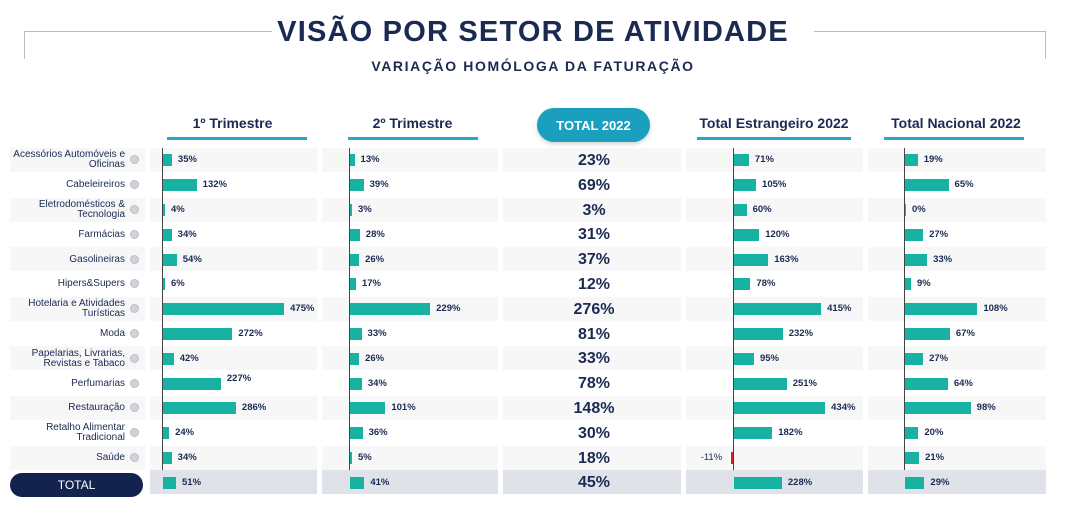 Image resolution: width=1066 pixels, height=520 pixels. I want to click on data-label: 286%, so click(254, 408).